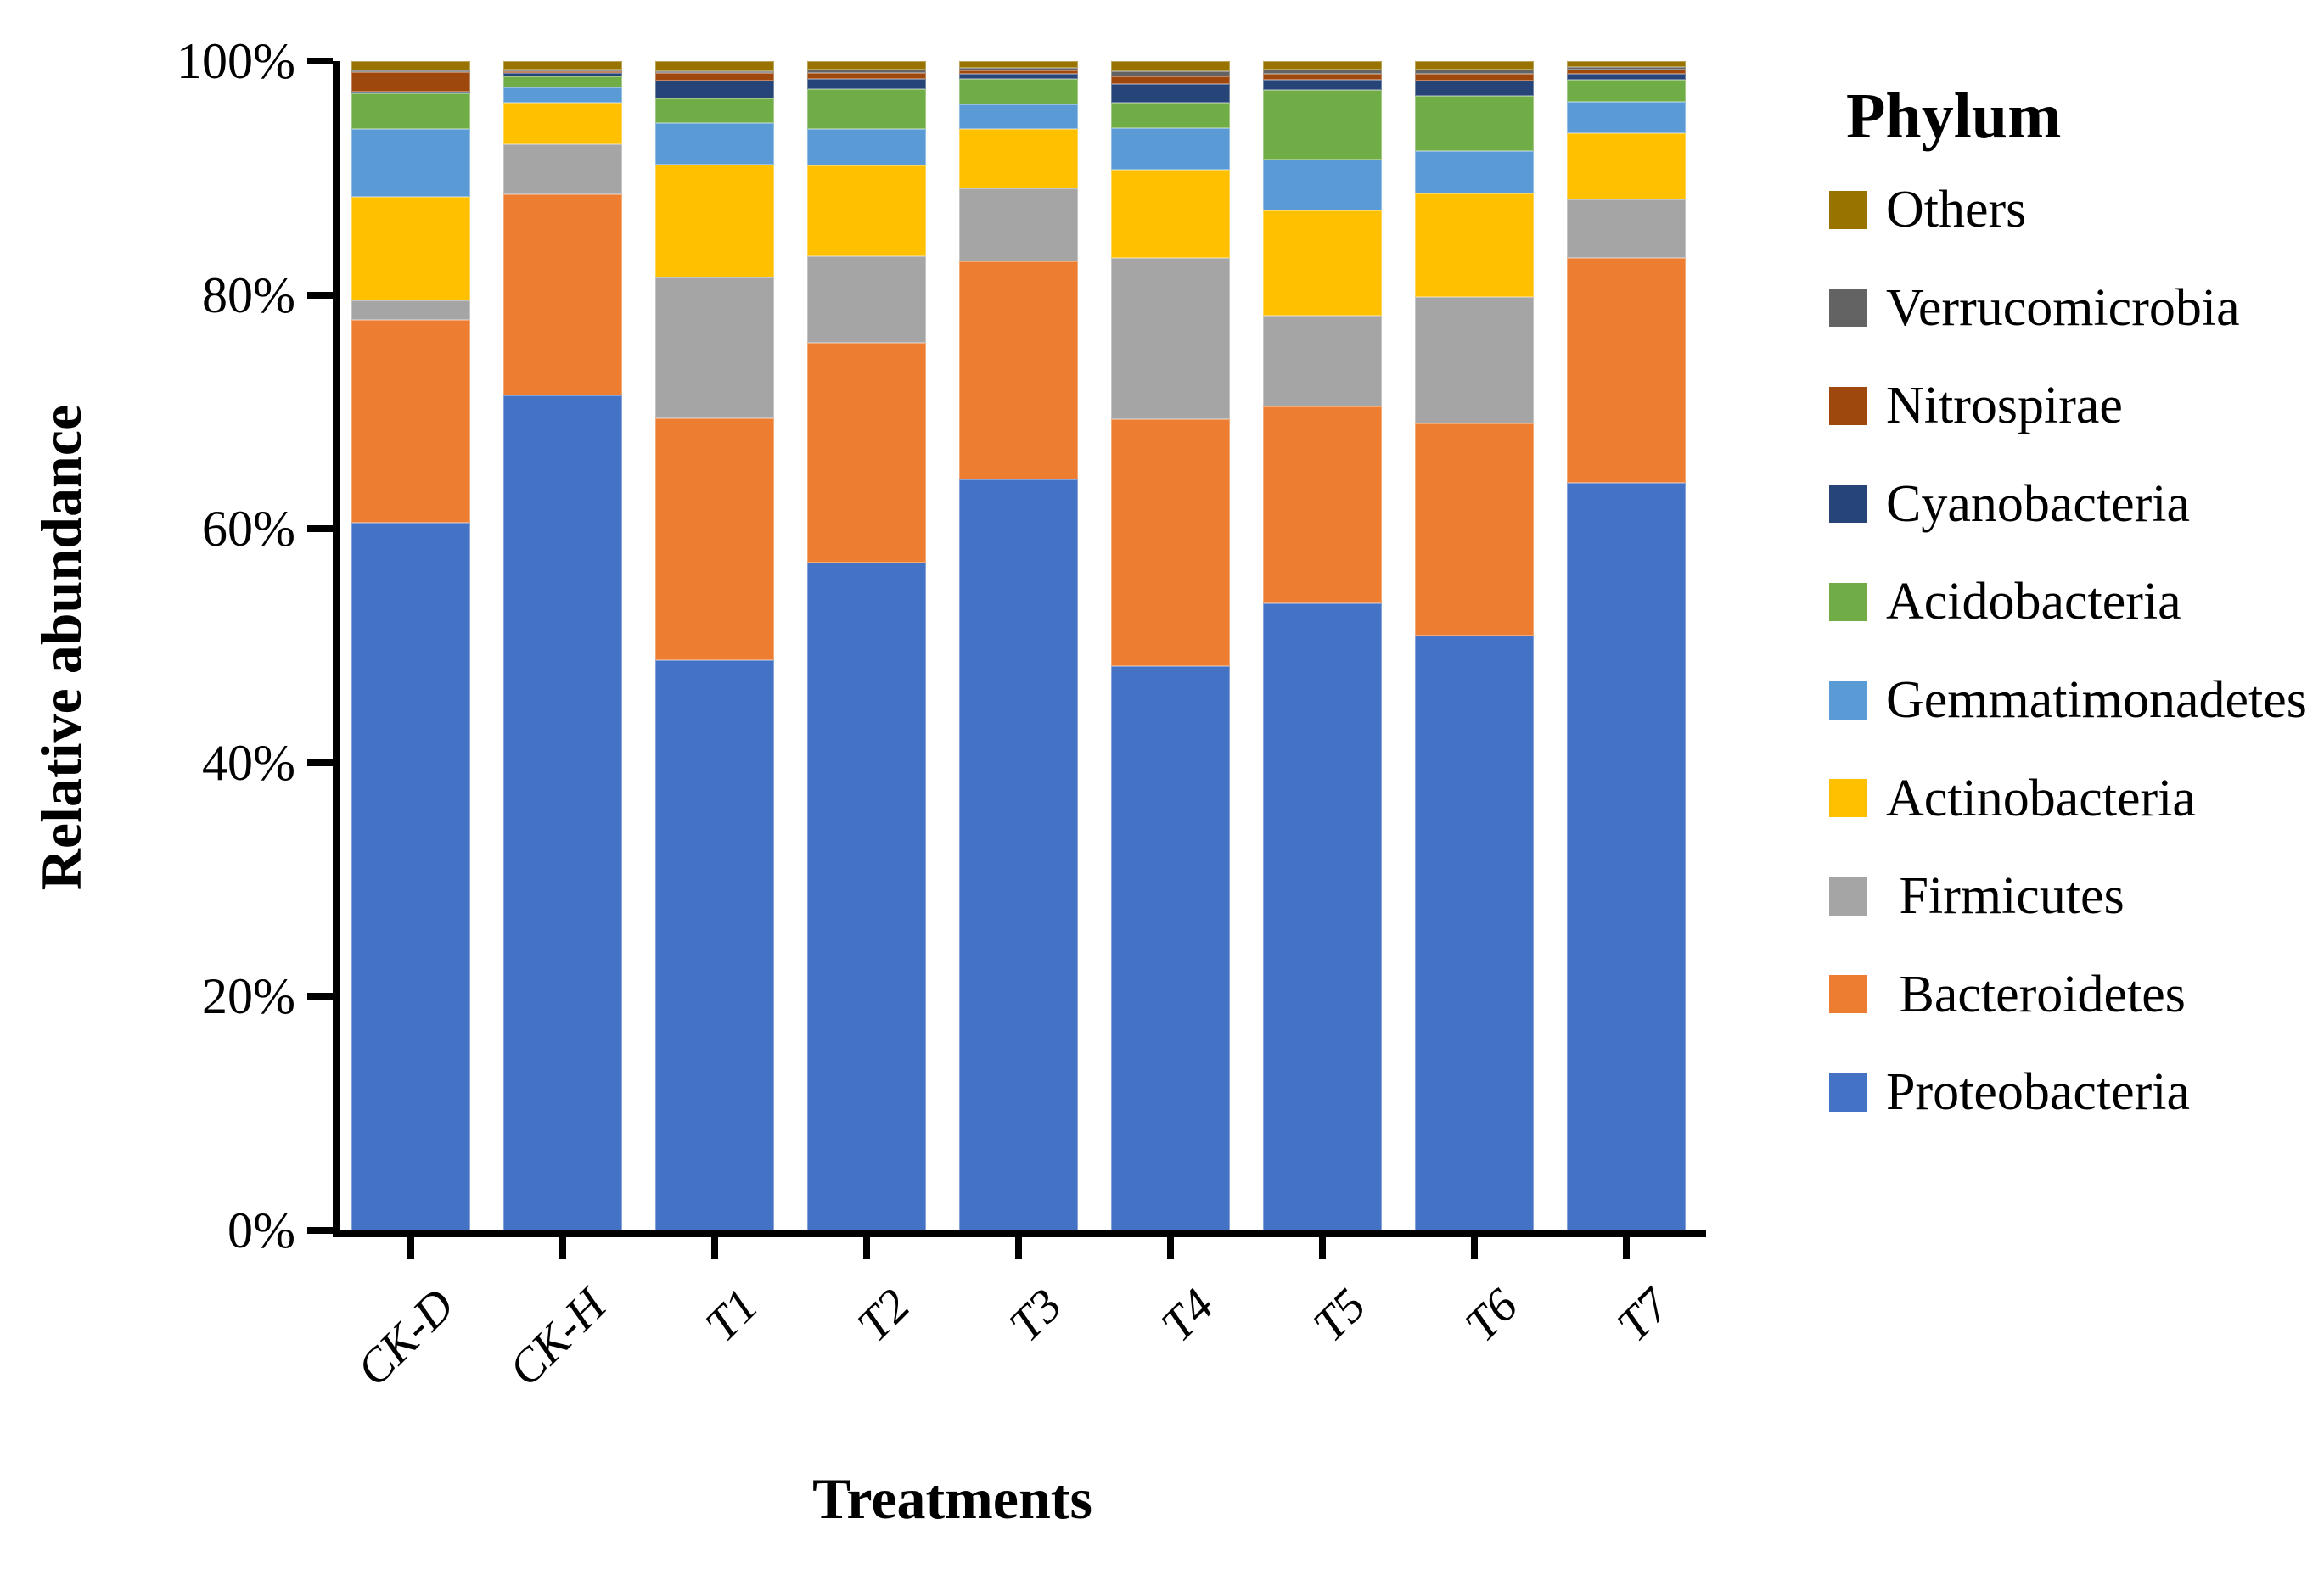  I want to click on legend-item-Gemmatimonadetes: Gemmatimonadetes, so click(2068, 700).